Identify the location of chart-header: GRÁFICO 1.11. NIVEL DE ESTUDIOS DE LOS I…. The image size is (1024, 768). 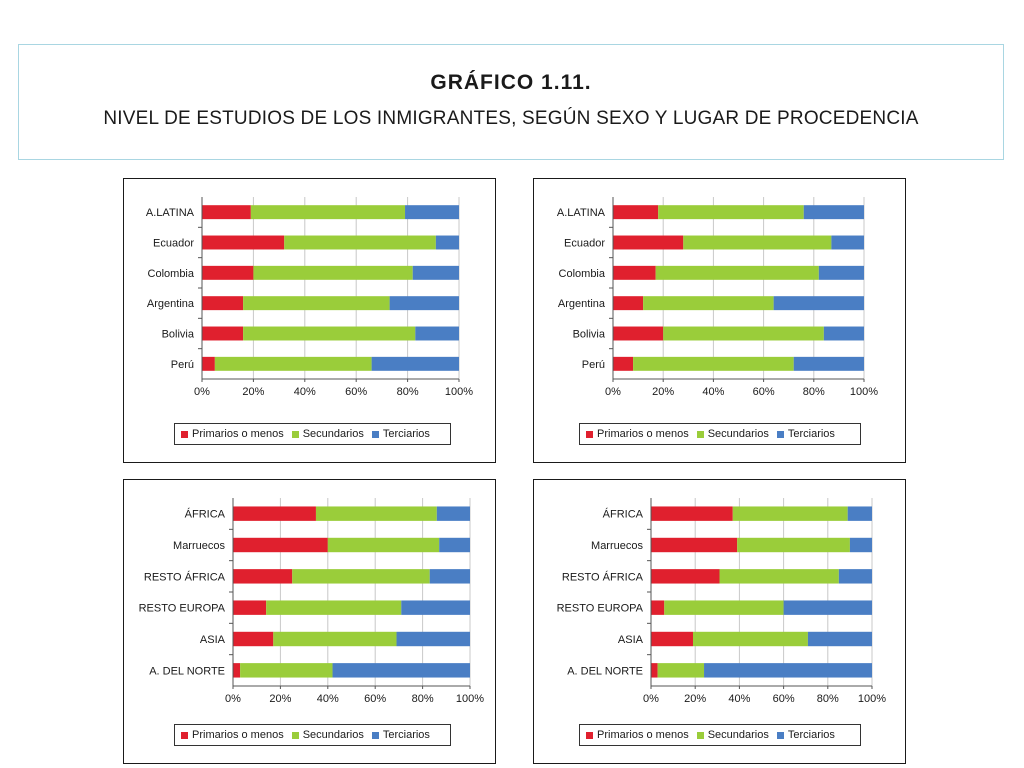
(511, 102).